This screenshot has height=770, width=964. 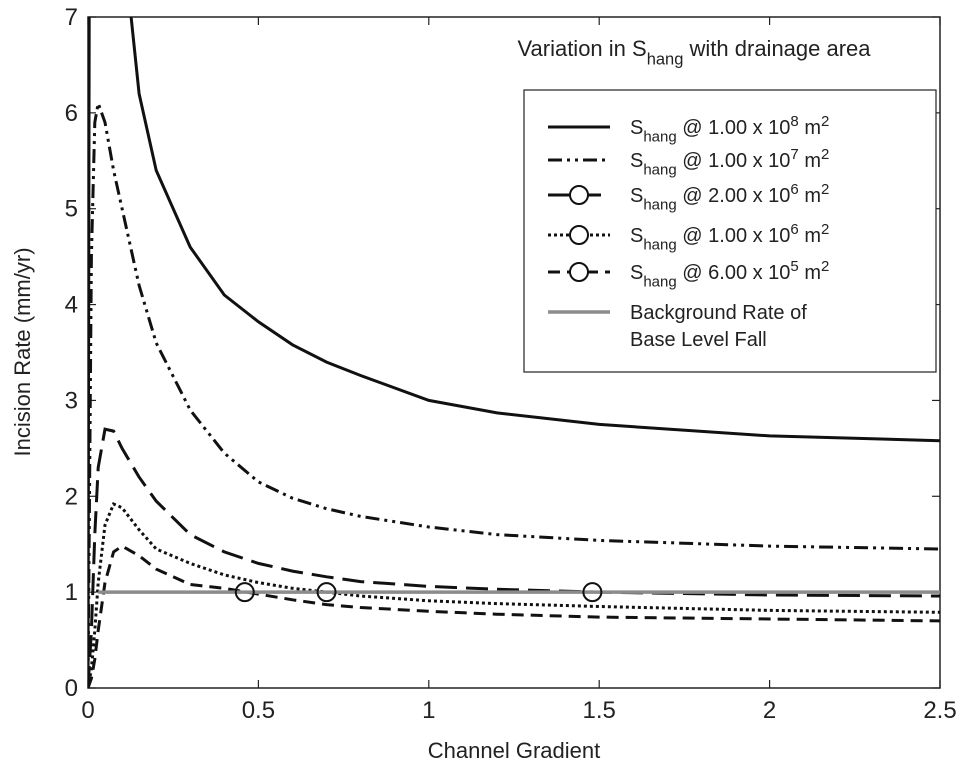 I want to click on y-tick-label: 6, so click(x=71, y=113).